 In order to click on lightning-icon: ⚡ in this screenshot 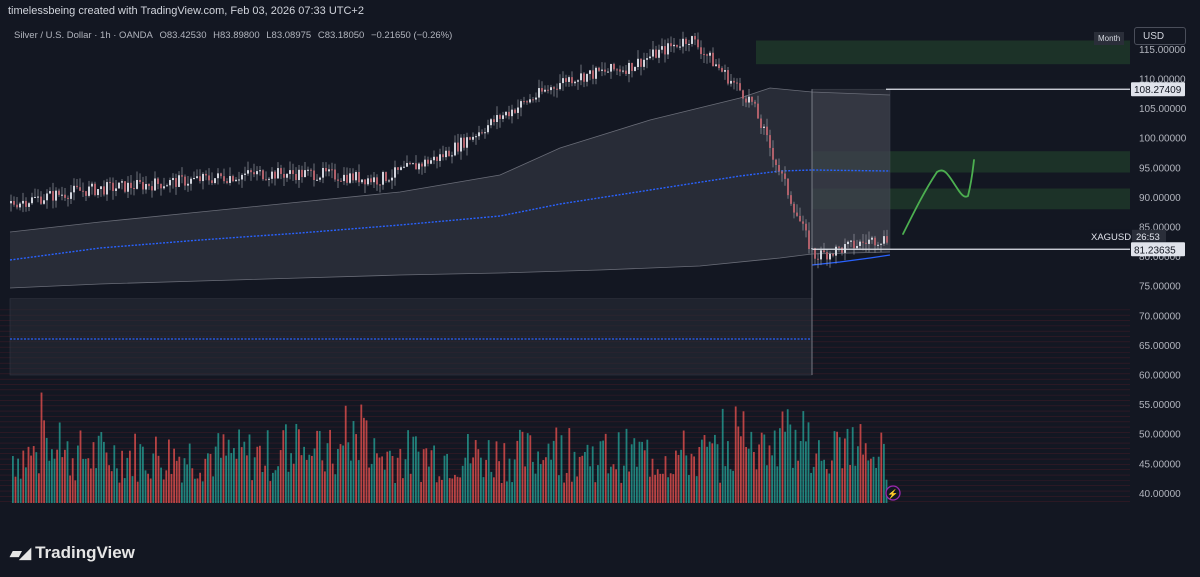, I will do `click(892, 494)`.